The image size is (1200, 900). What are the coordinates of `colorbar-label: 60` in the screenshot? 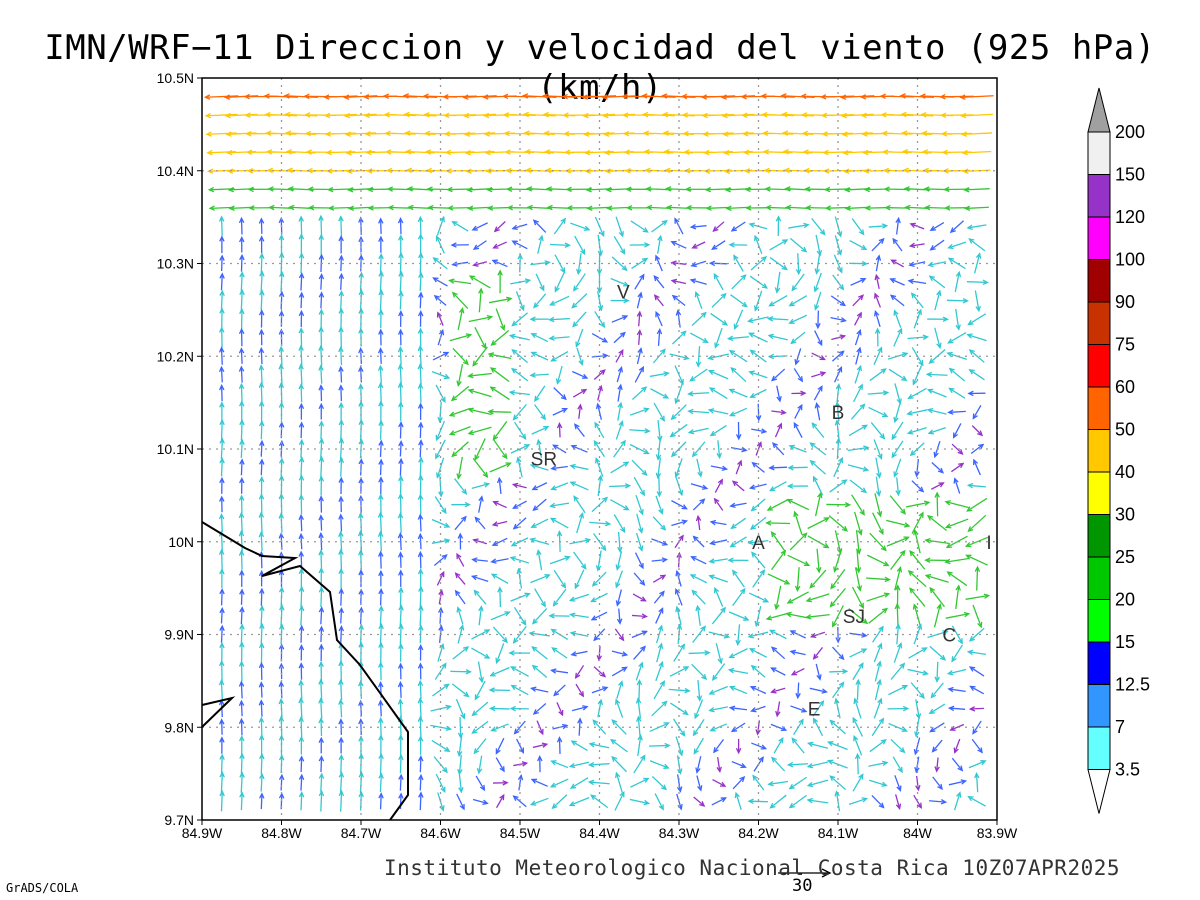 It's located at (1125, 387).